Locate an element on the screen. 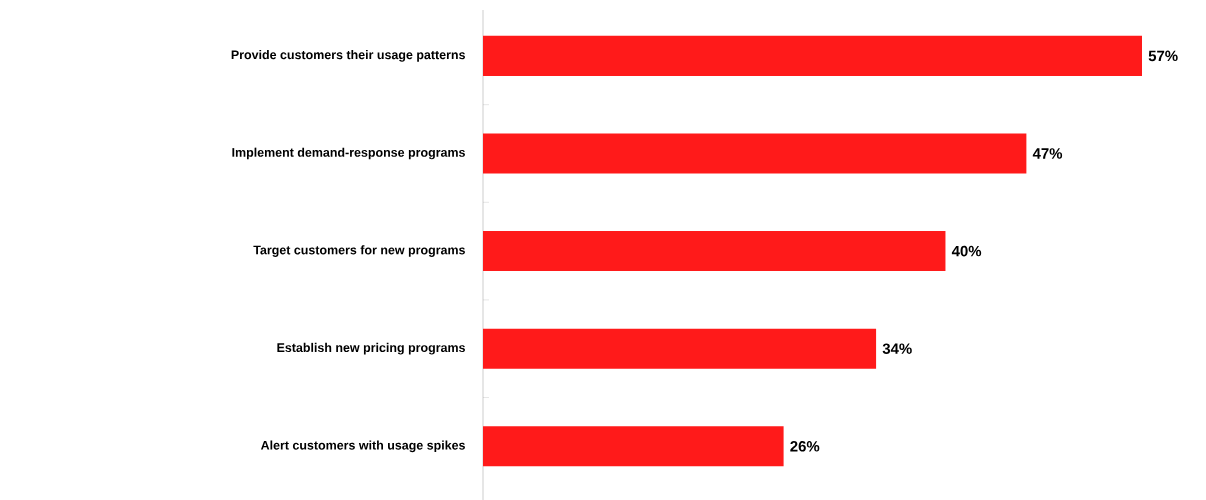  data-label: 40% is located at coordinates (966, 251).